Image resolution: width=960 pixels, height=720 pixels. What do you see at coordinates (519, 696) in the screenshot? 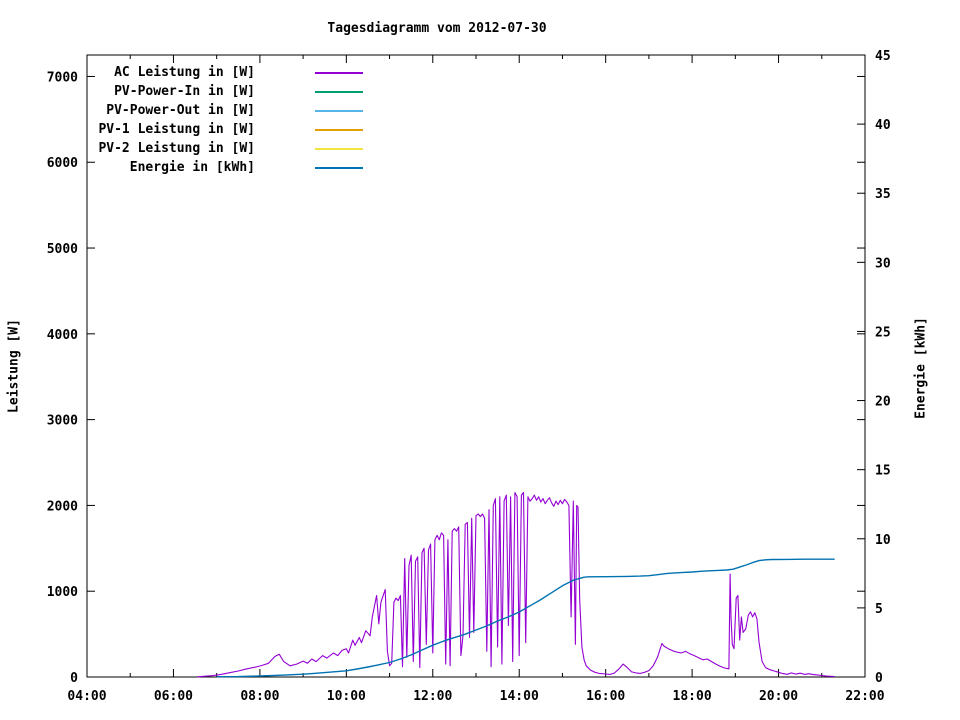
I see `x-axis-tick-label: 14:00` at bounding box center [519, 696].